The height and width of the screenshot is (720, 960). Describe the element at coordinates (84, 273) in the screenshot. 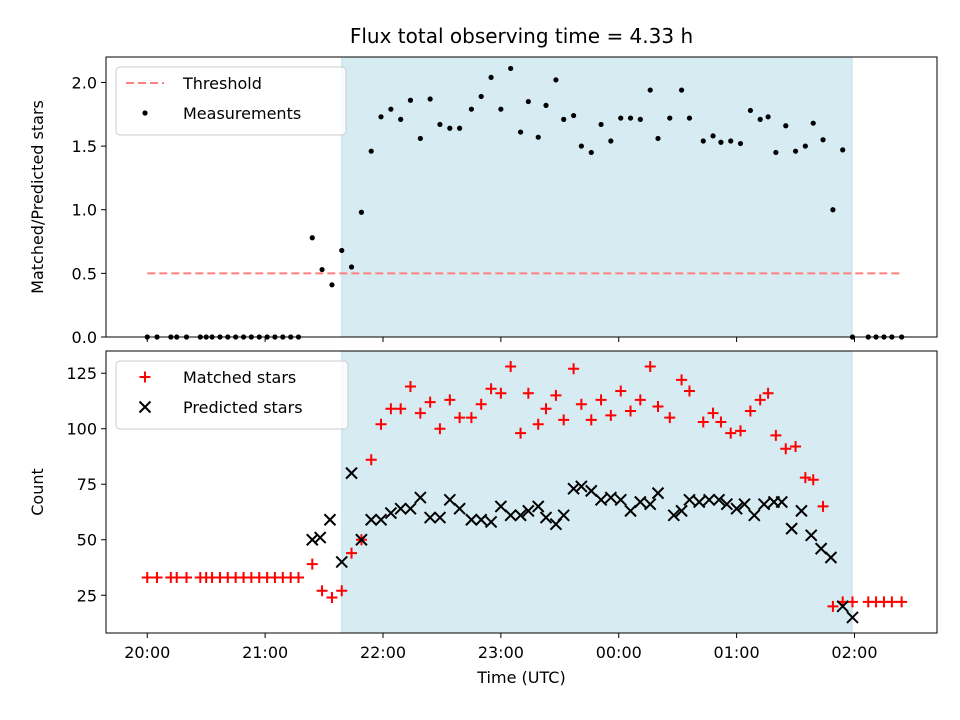

I see `y-tick-label: 0.5` at that location.